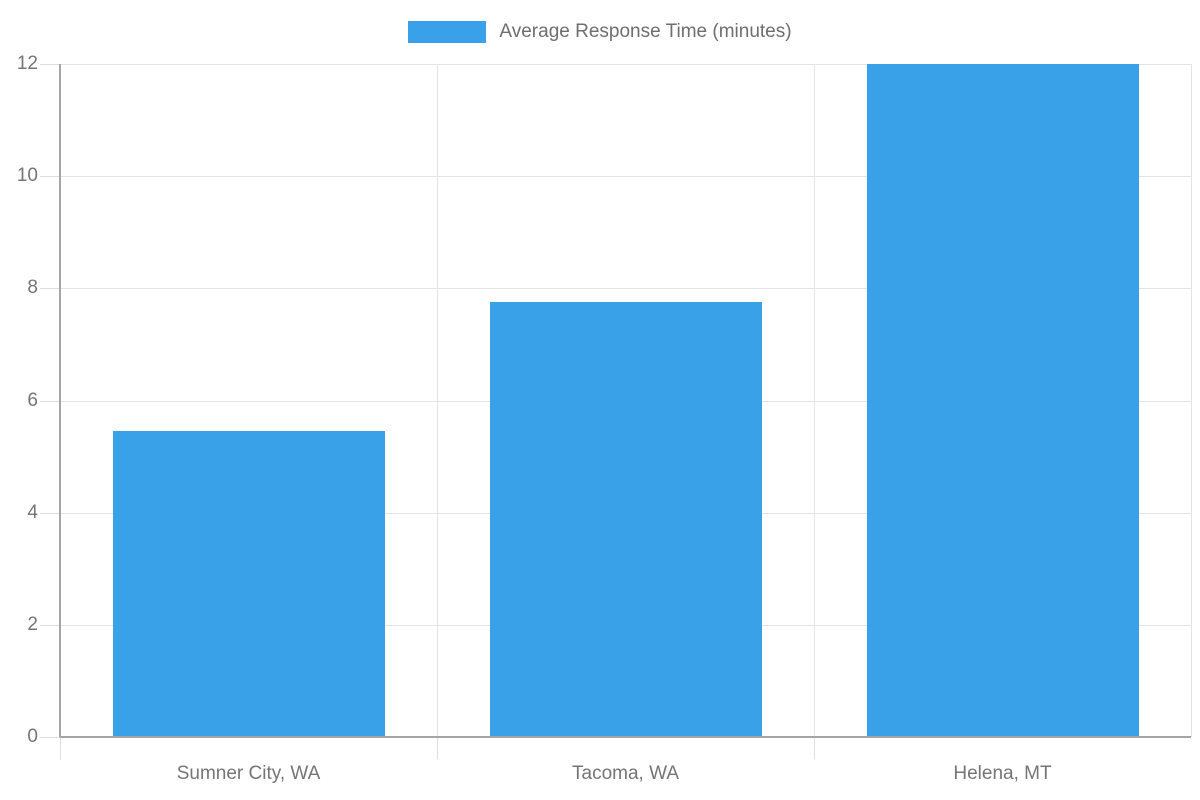 The image size is (1200, 800). Describe the element at coordinates (27, 63) in the screenshot. I see `y-tick-label: 12` at that location.